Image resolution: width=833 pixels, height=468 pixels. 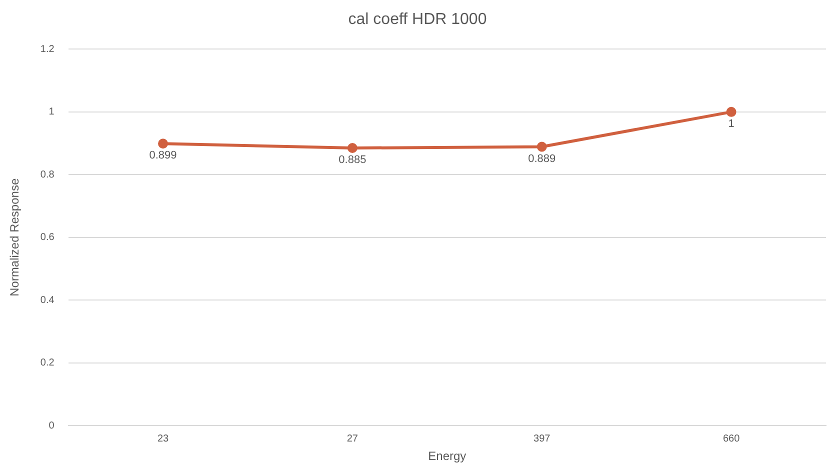 What do you see at coordinates (542, 438) in the screenshot?
I see `x-tick-label: 397` at bounding box center [542, 438].